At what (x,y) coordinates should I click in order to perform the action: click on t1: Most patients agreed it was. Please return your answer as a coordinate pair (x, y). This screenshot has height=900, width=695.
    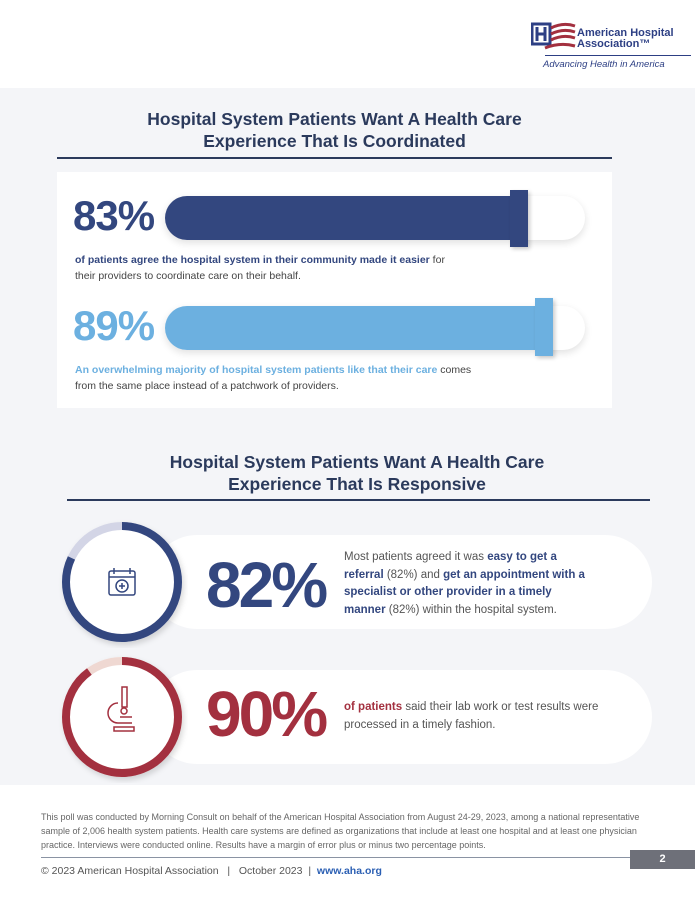
    Looking at the image, I should click on (416, 557).